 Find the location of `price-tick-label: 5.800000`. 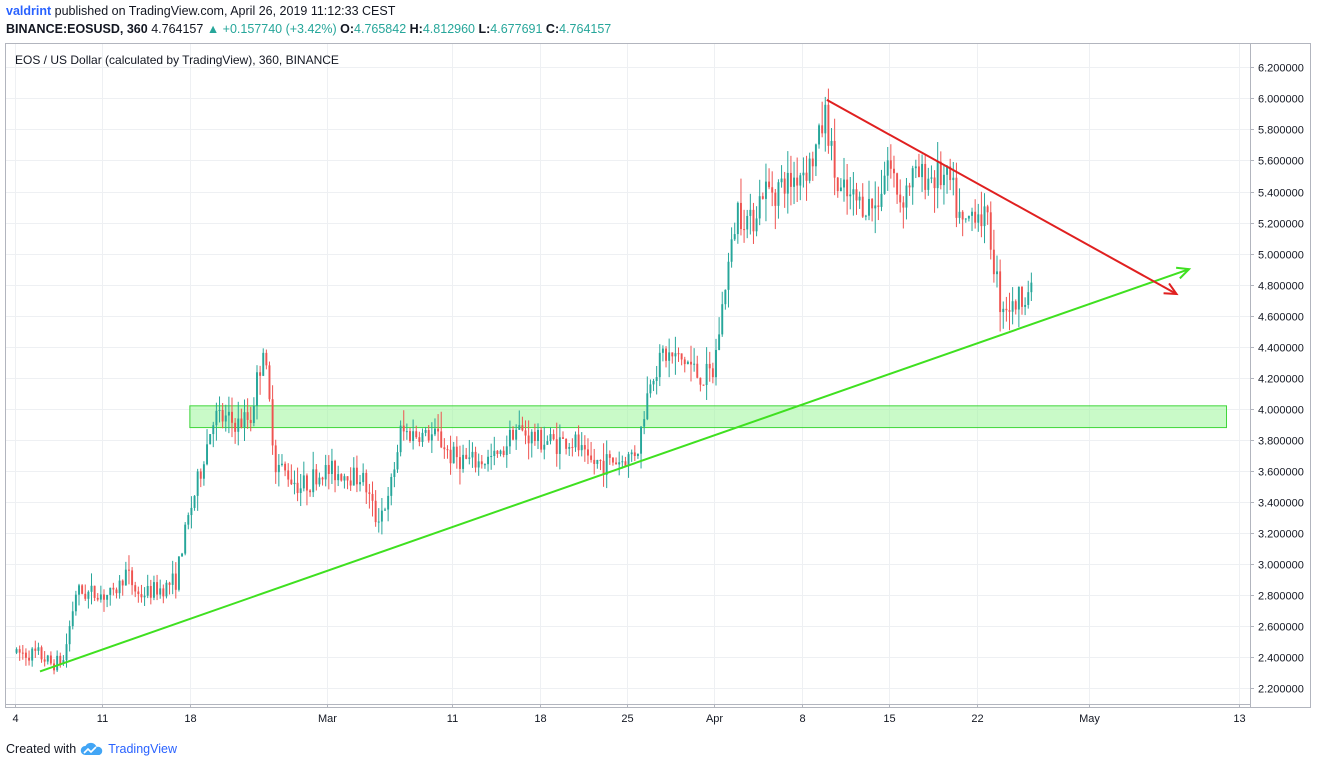

price-tick-label: 5.800000 is located at coordinates (1281, 131).